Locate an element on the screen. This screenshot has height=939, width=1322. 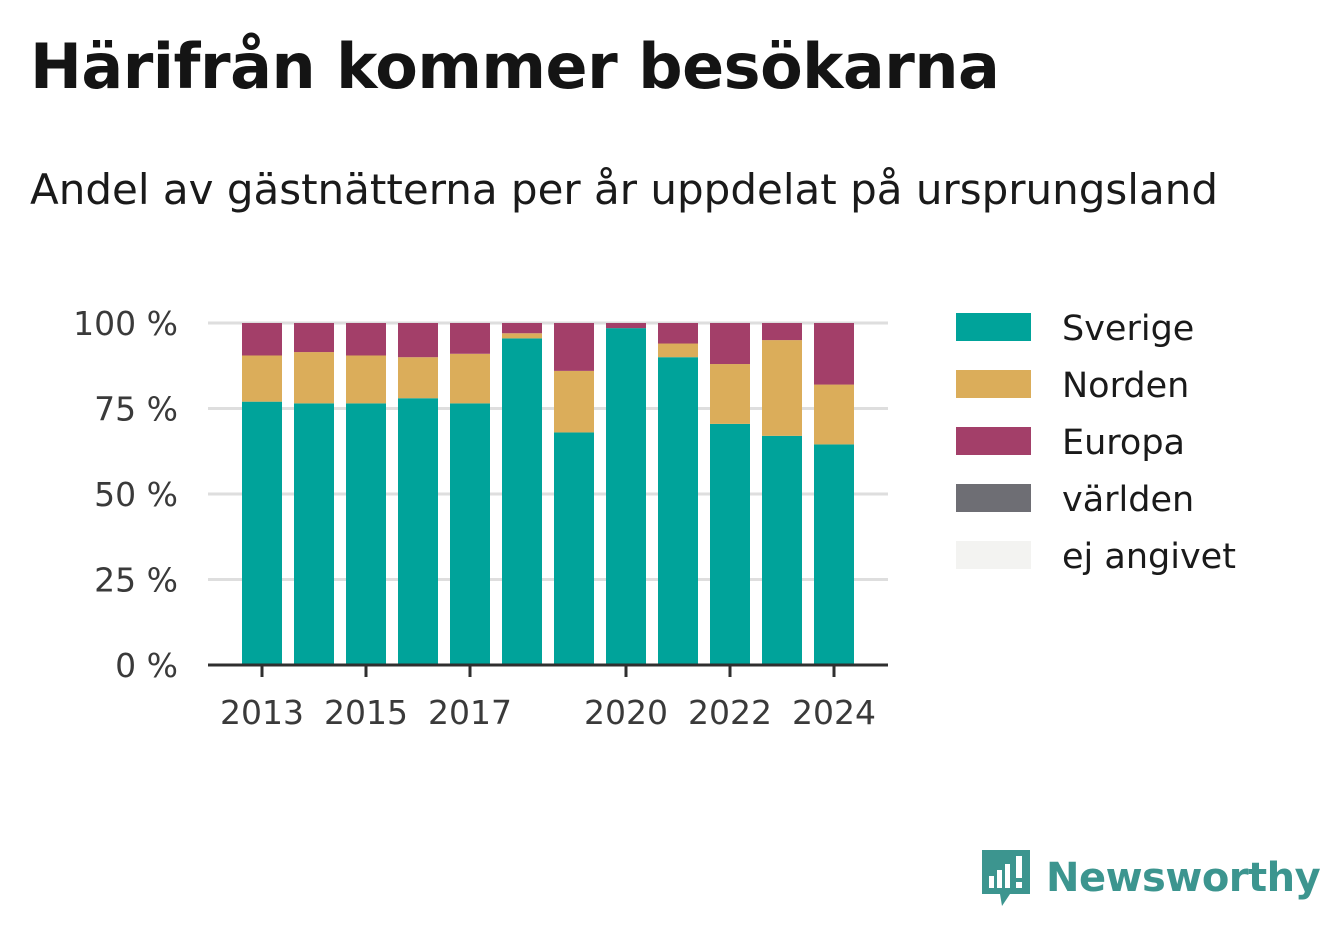
bar-segment-sverige-2020 is located at coordinates (626, 496).